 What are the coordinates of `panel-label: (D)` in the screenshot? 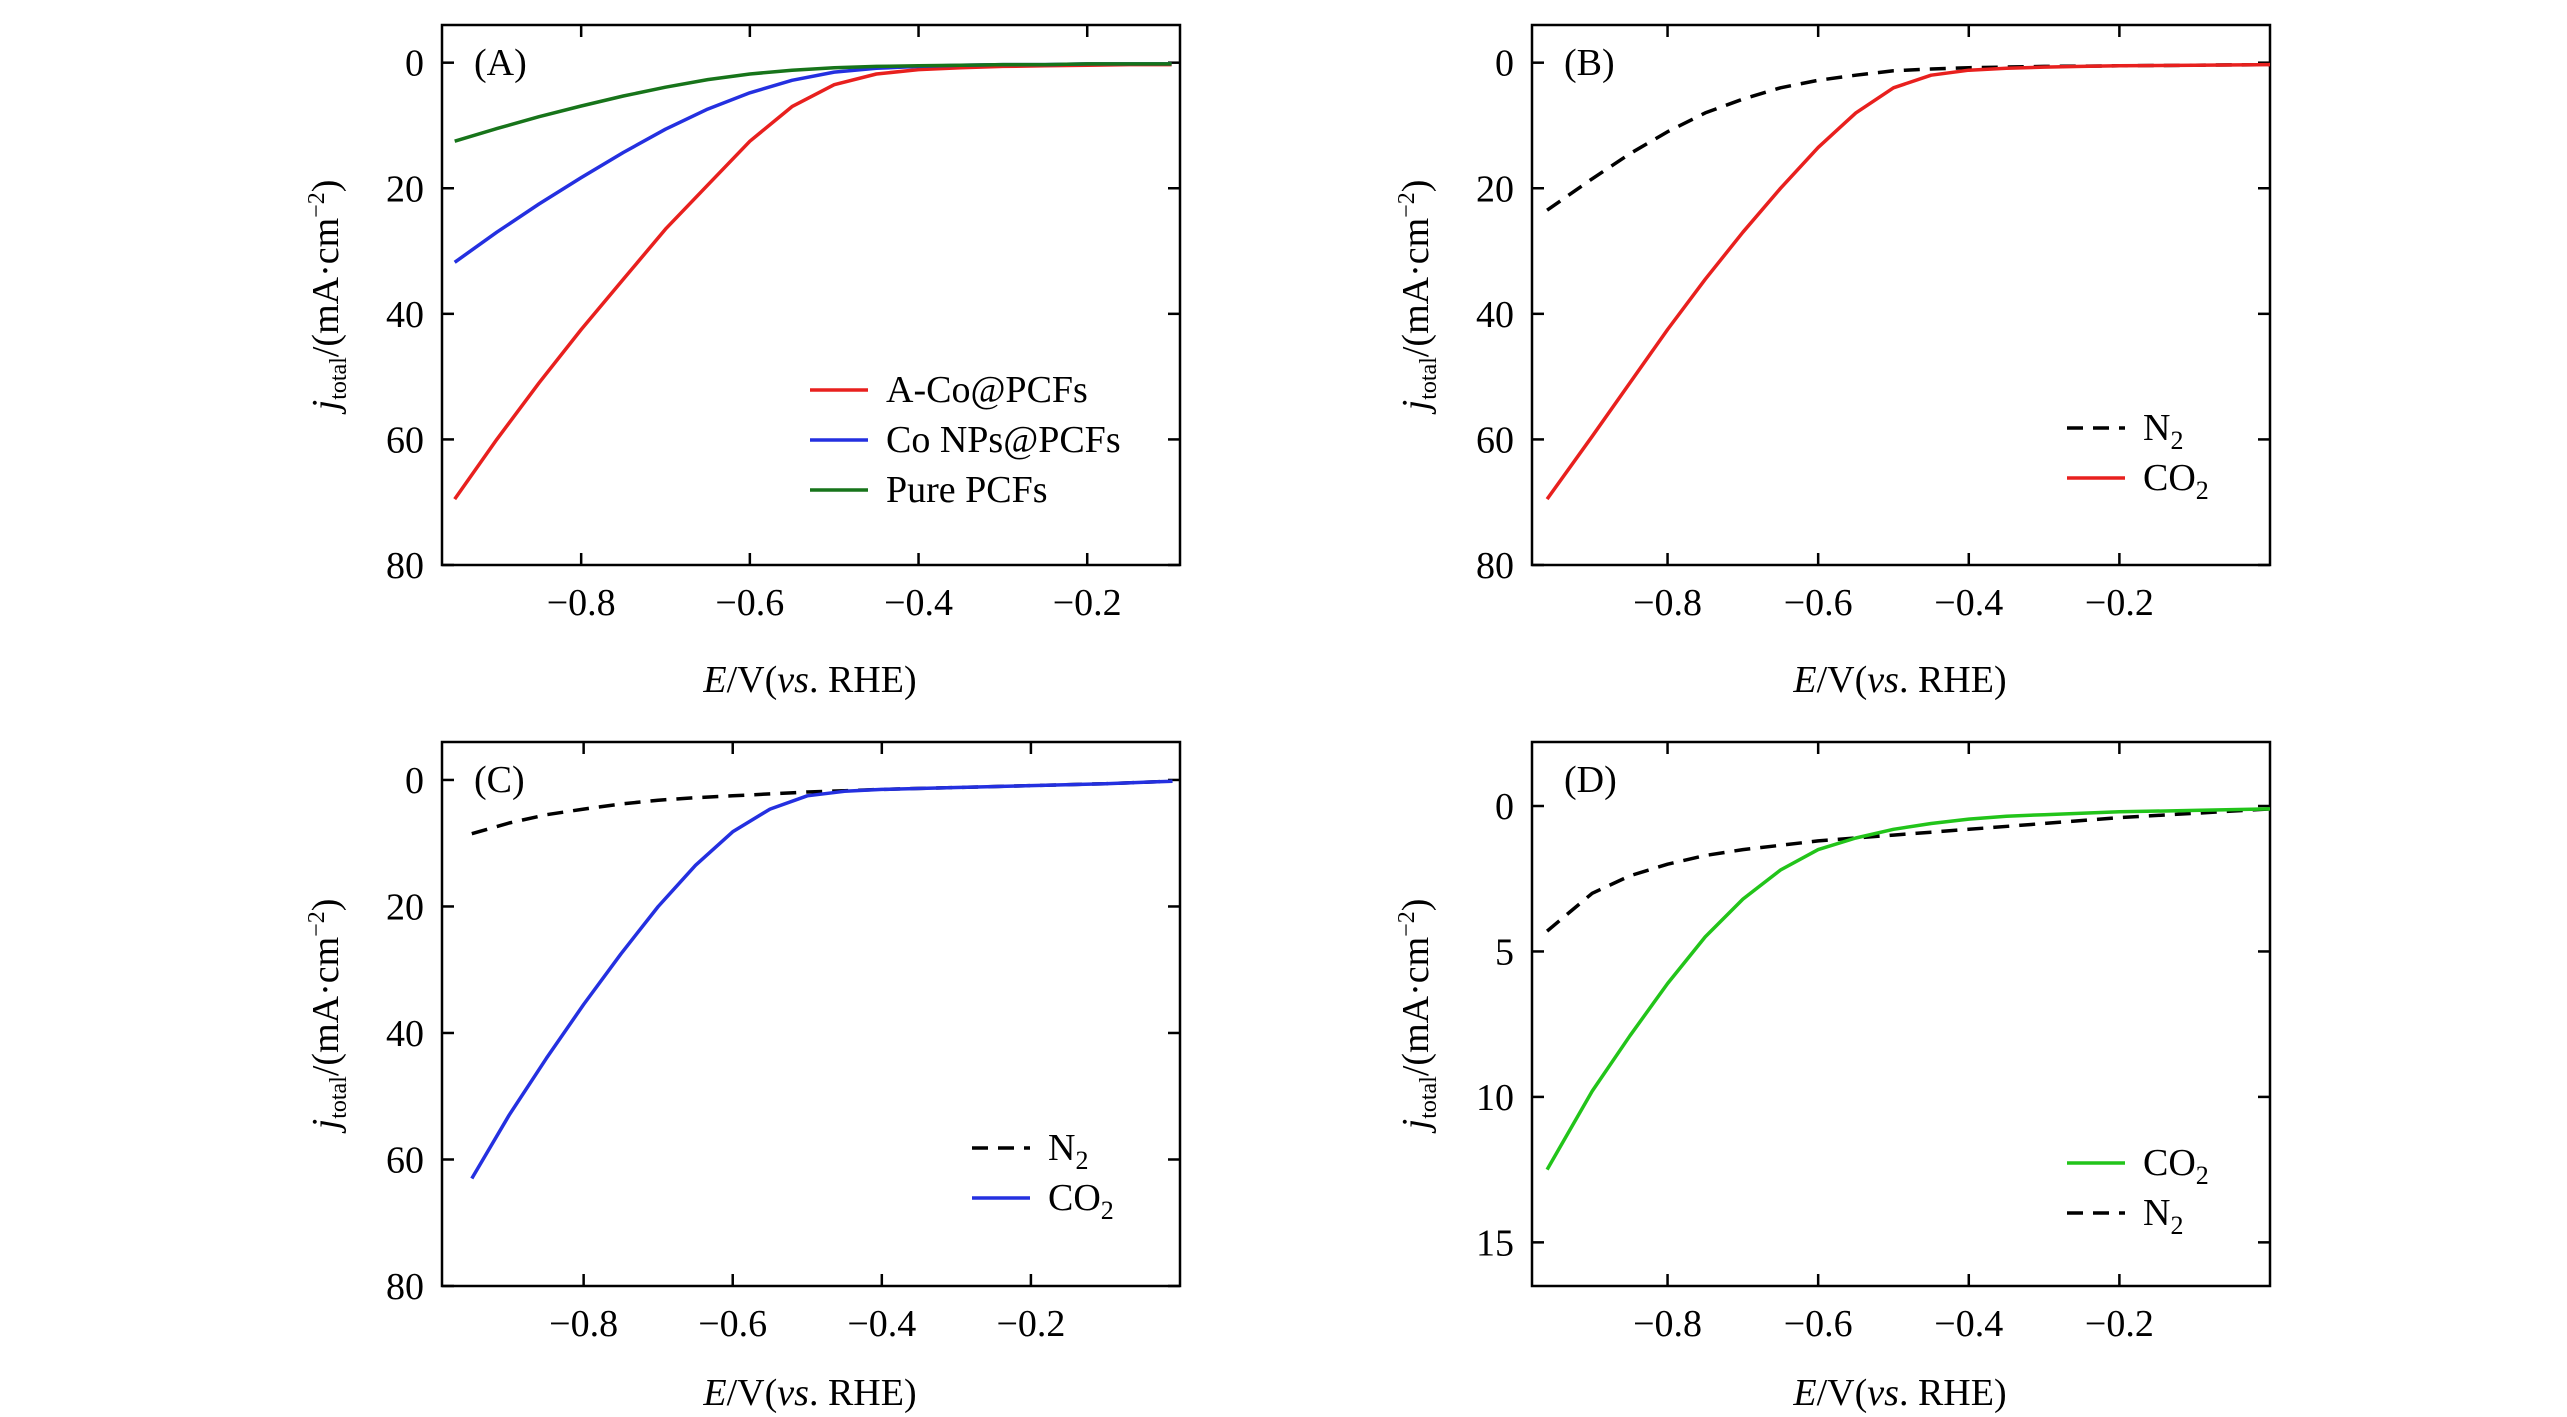 It's located at (1590, 780).